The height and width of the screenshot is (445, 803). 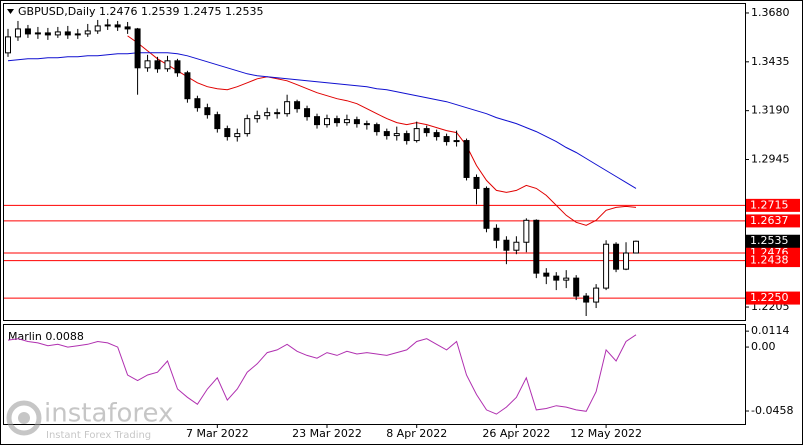 What do you see at coordinates (606, 433) in the screenshot?
I see `x-tick-label: 12 May 2022` at bounding box center [606, 433].